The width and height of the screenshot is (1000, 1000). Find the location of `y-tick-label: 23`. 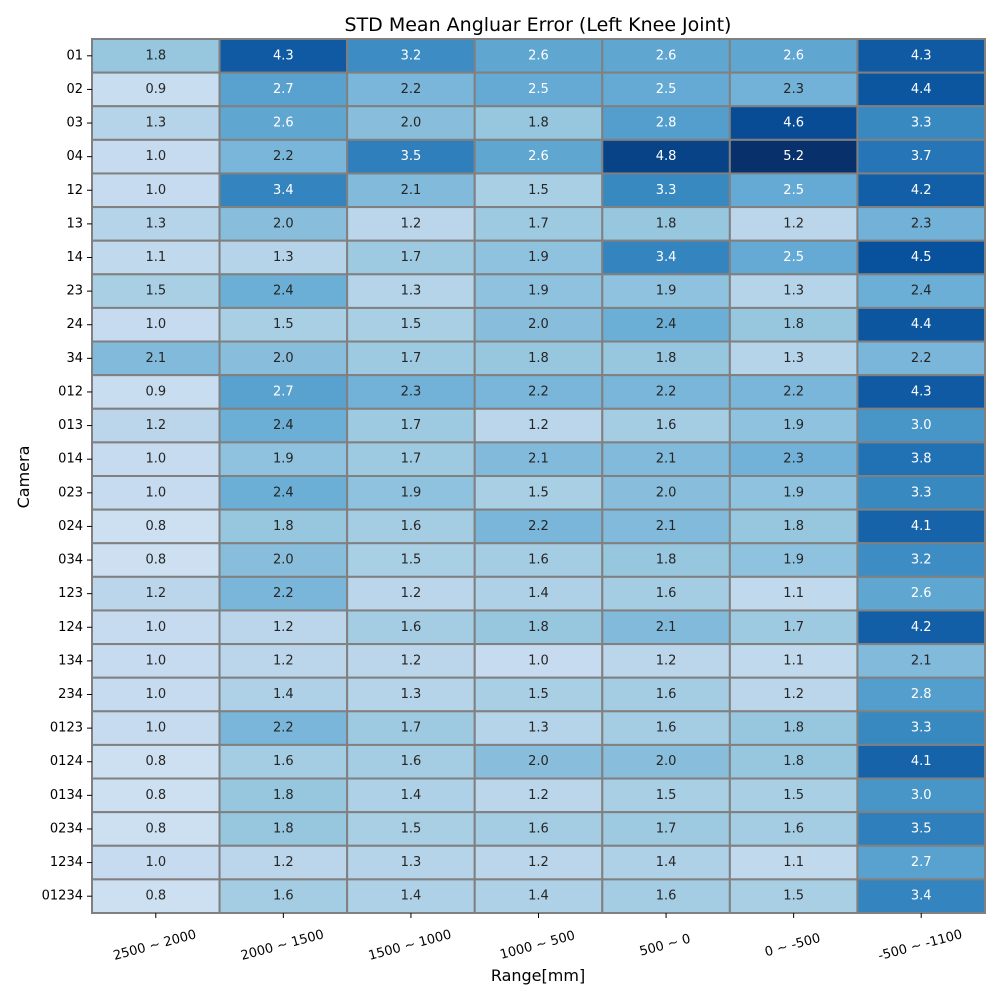

y-tick-label: 23 is located at coordinates (74, 291).